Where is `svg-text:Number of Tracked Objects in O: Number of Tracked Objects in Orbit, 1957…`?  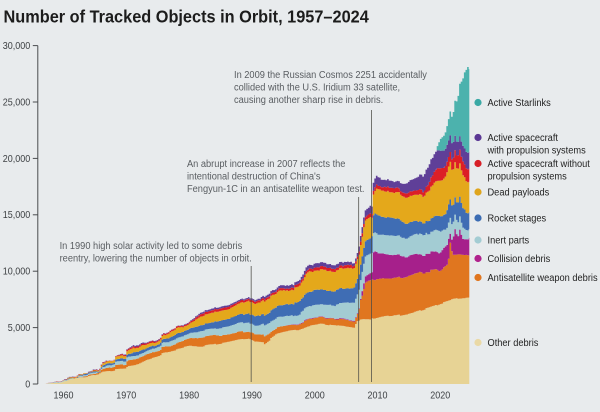 svg-text:Number of Tracked Objects in O: Number of Tracked Objects in Orbit, 1957… is located at coordinates (187, 17).